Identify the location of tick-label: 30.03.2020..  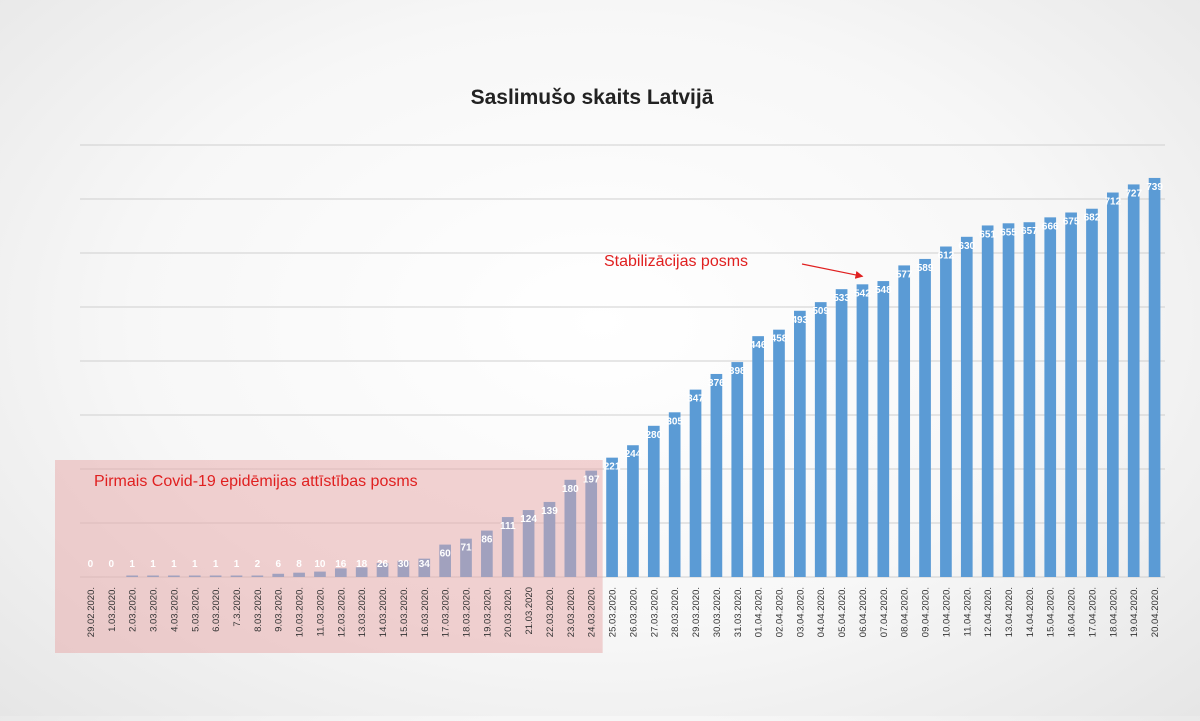
(717, 612).